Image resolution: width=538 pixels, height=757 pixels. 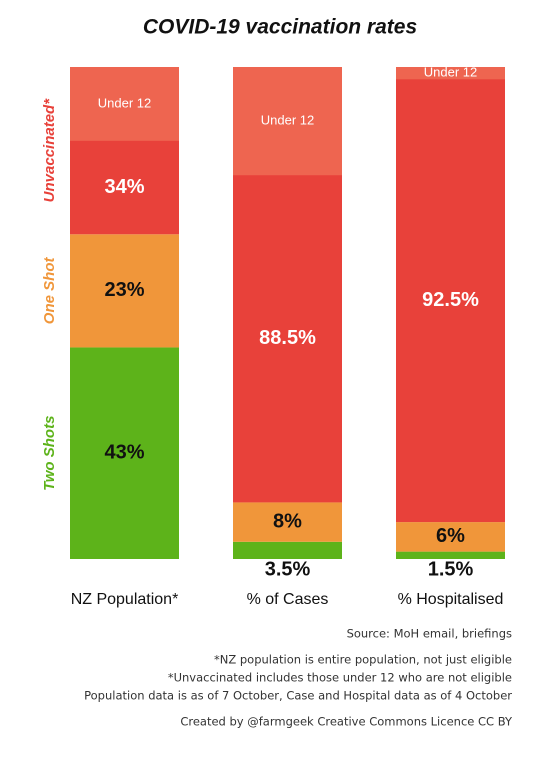 I want to click on value-label: 34%, so click(x=124, y=187).